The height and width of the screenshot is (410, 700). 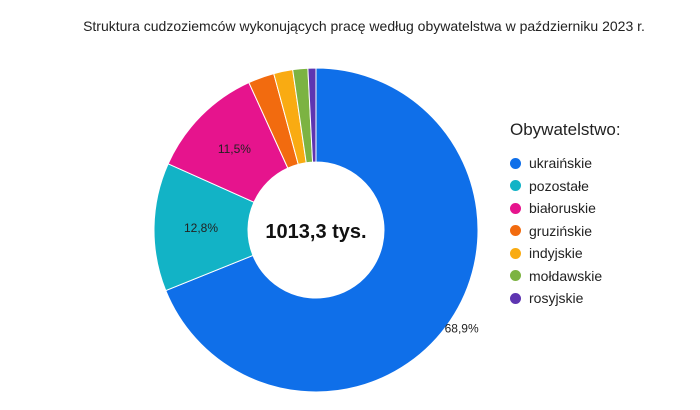 I want to click on slice-label-0: 68,9%, so click(x=462, y=328).